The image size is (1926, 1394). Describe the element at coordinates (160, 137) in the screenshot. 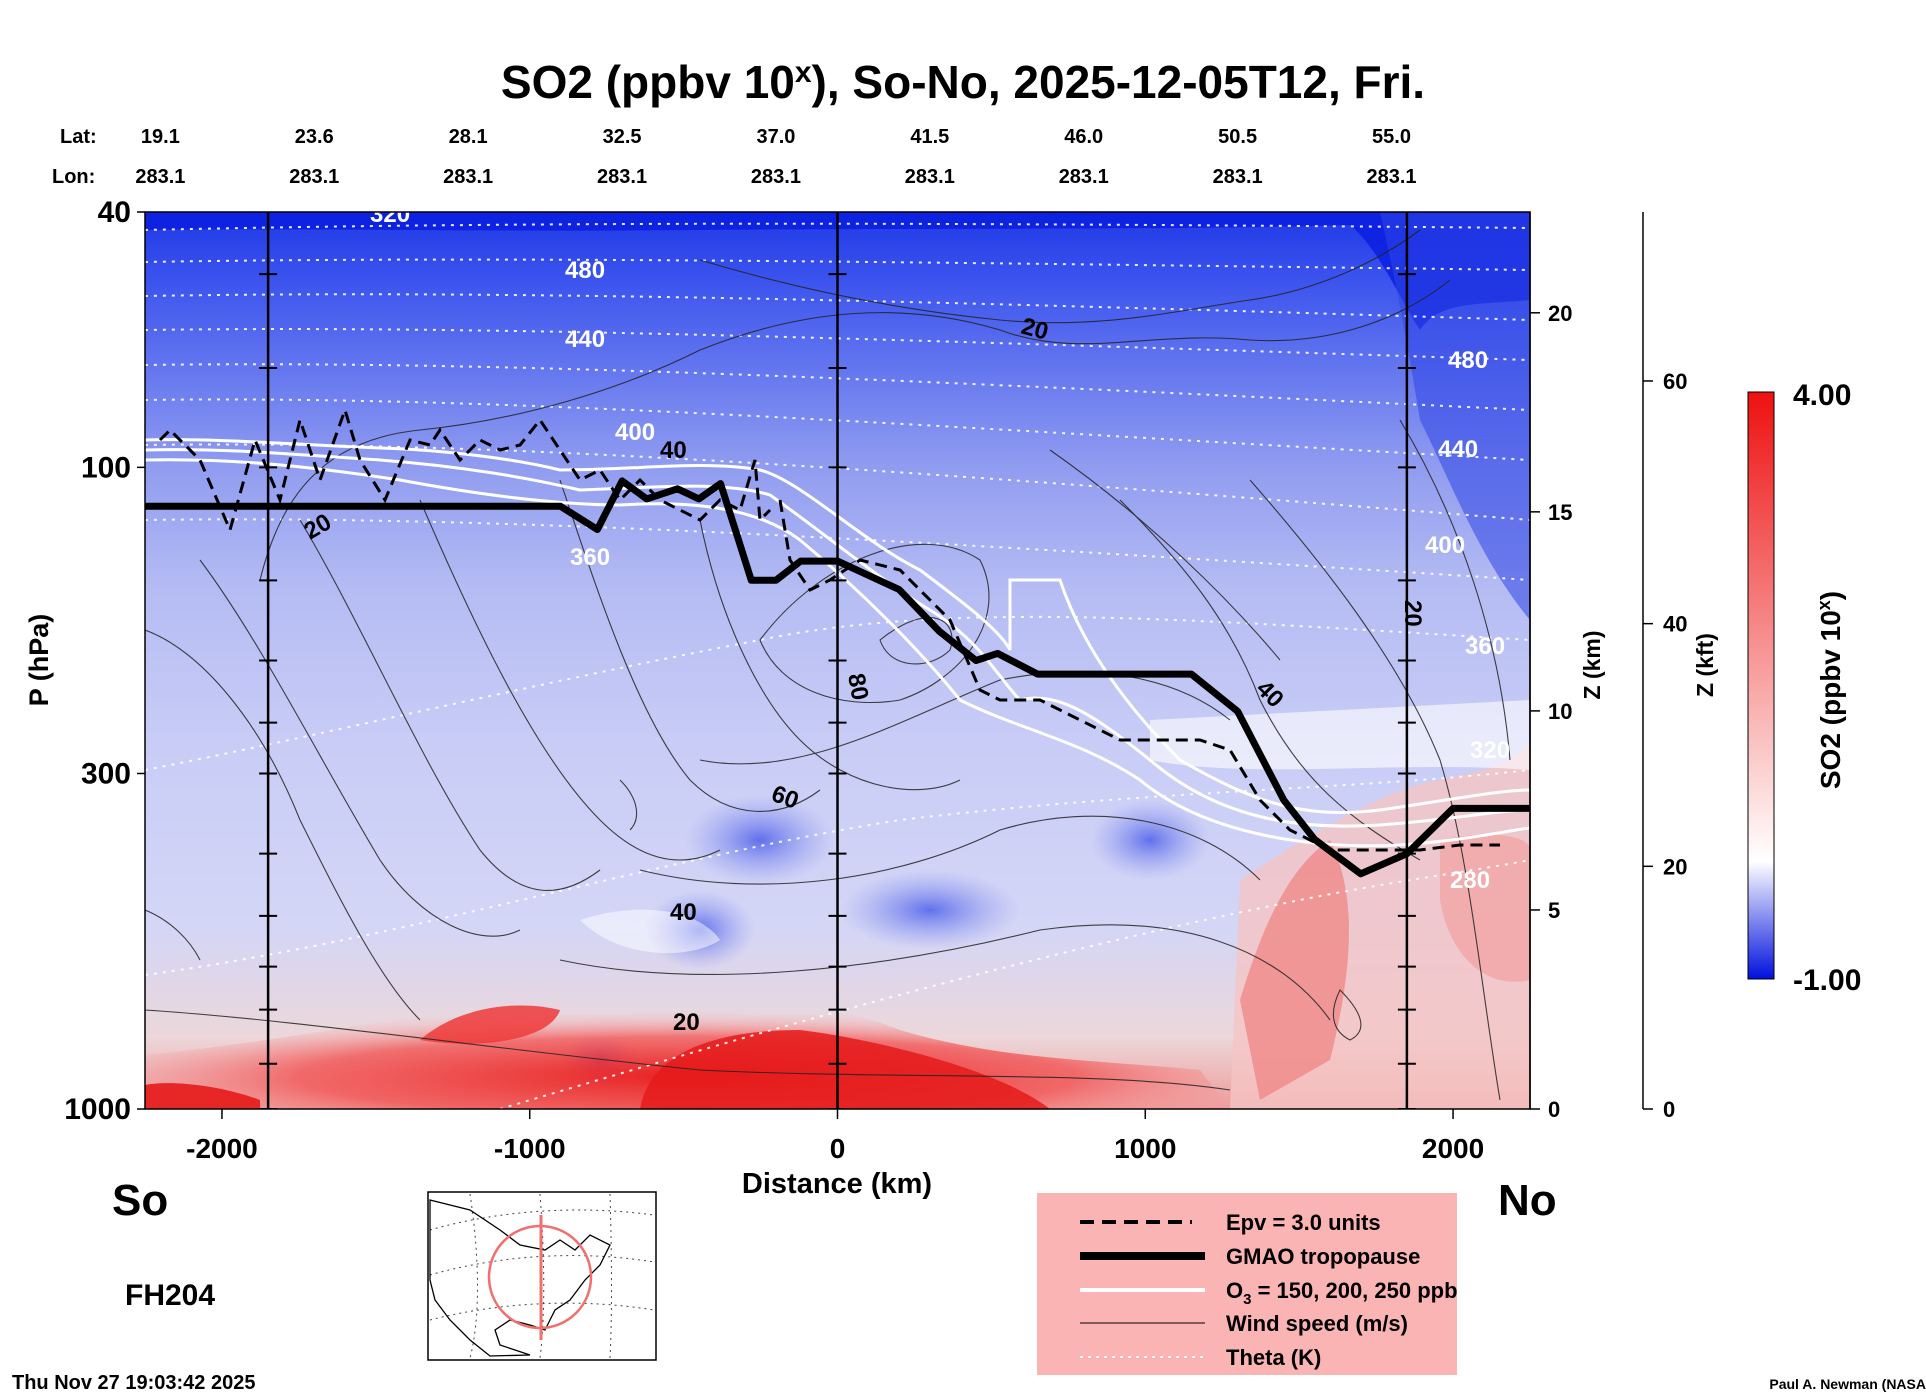

I see `lat-value: 19.1` at that location.